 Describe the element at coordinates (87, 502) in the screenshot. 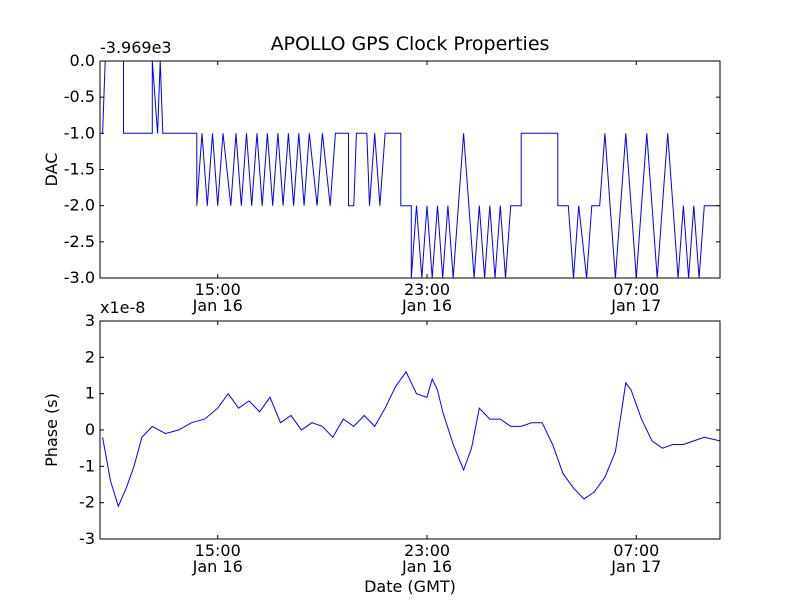

I see `phase-ytick-label: -2` at that location.